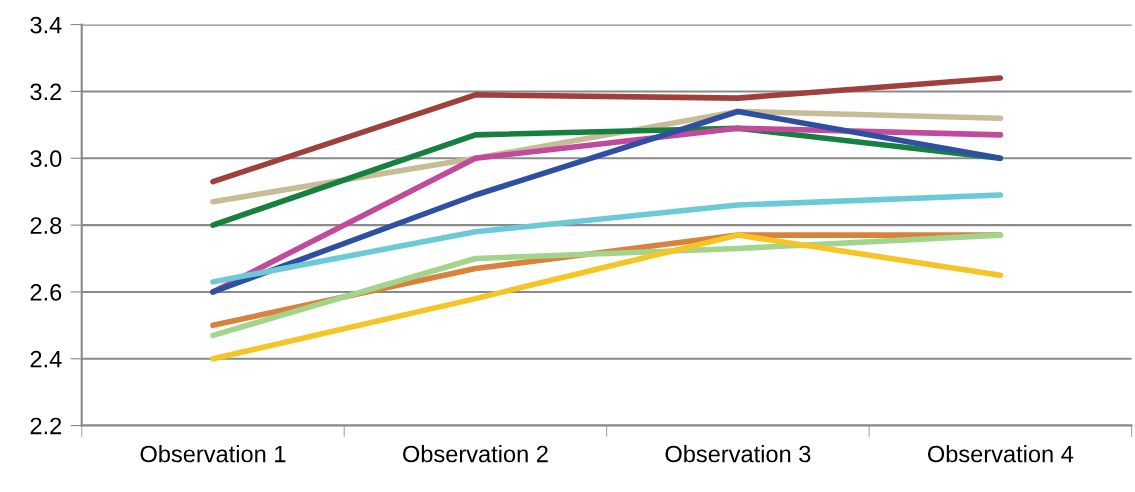 The image size is (1135, 492). What do you see at coordinates (46, 359) in the screenshot?
I see `y-tick-label: 2.4` at bounding box center [46, 359].